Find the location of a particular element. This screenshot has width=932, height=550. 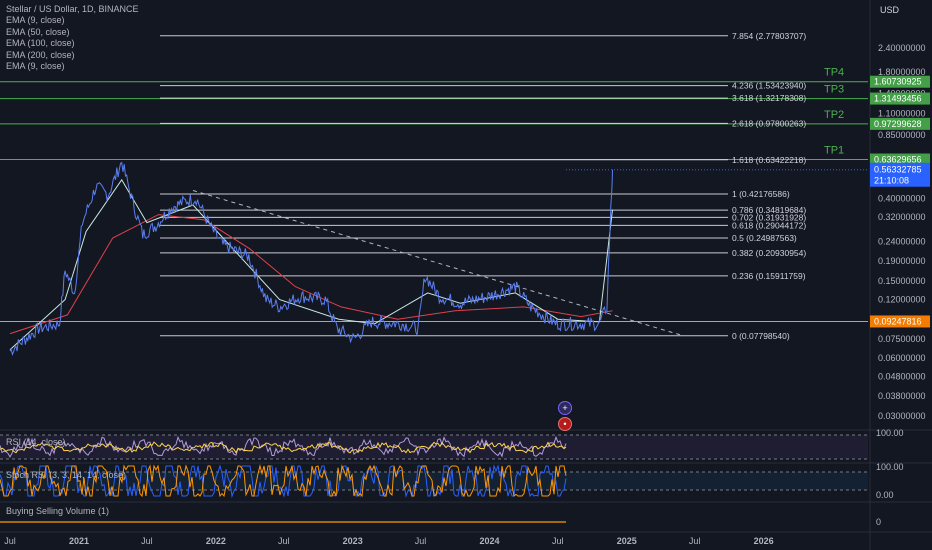

chart-title: Stellar / US Dollar, 1D, BINANCE is located at coordinates (72, 9).